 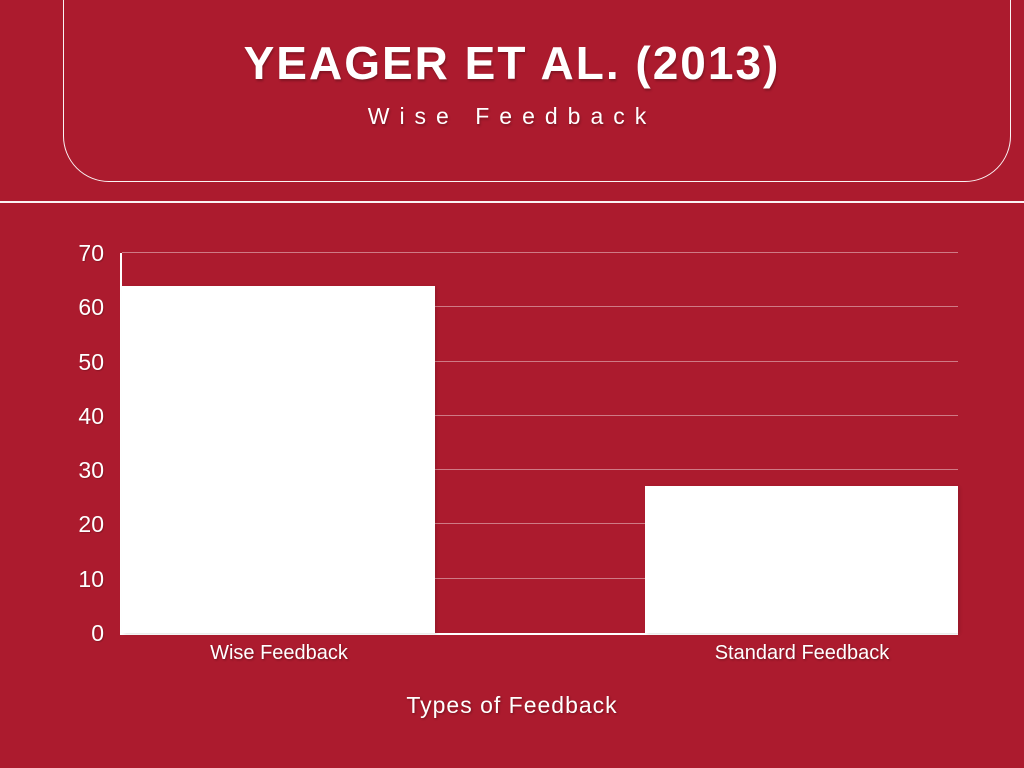 I want to click on x-axis-title: Types of Feedback, so click(x=512, y=705).